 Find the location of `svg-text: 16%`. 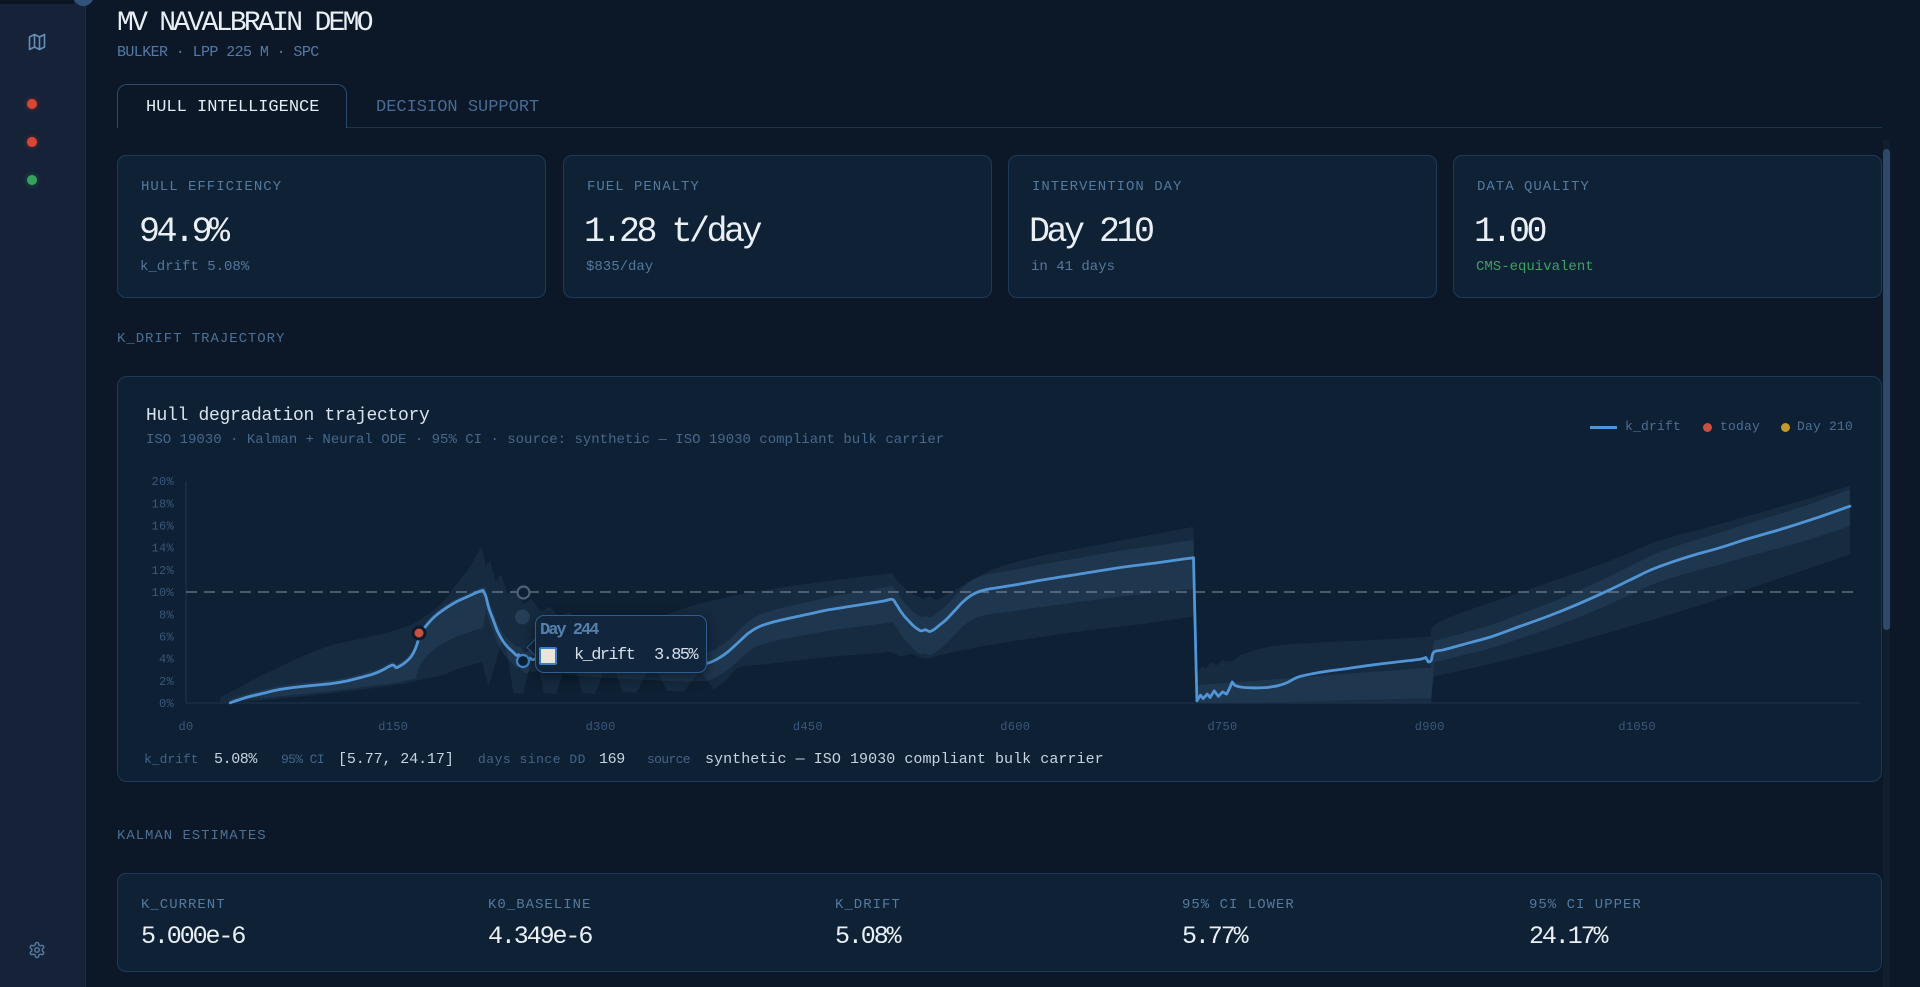

svg-text: 16% is located at coordinates (162, 527).